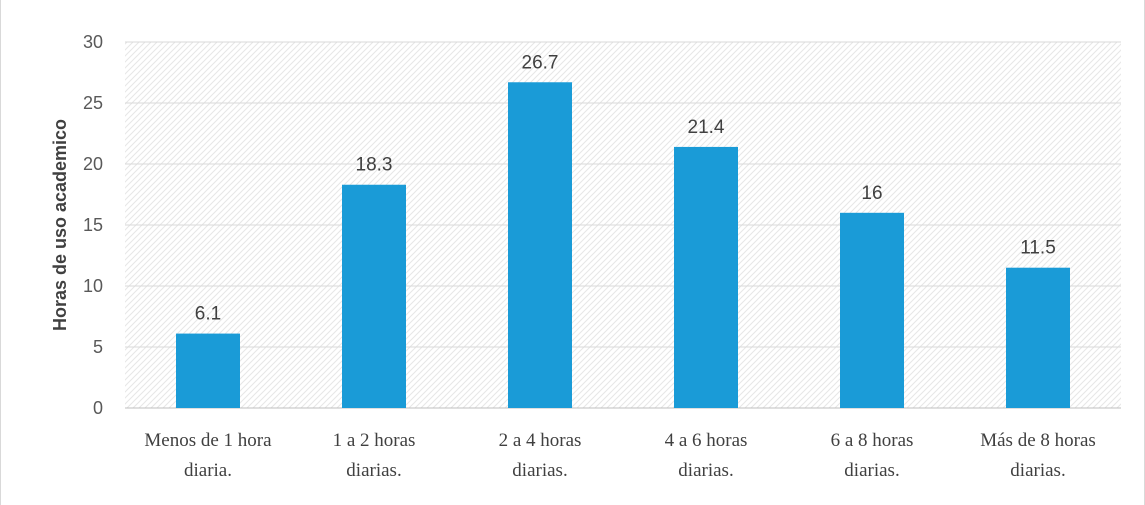 The width and height of the screenshot is (1145, 505). I want to click on data-label: 16, so click(871, 193).